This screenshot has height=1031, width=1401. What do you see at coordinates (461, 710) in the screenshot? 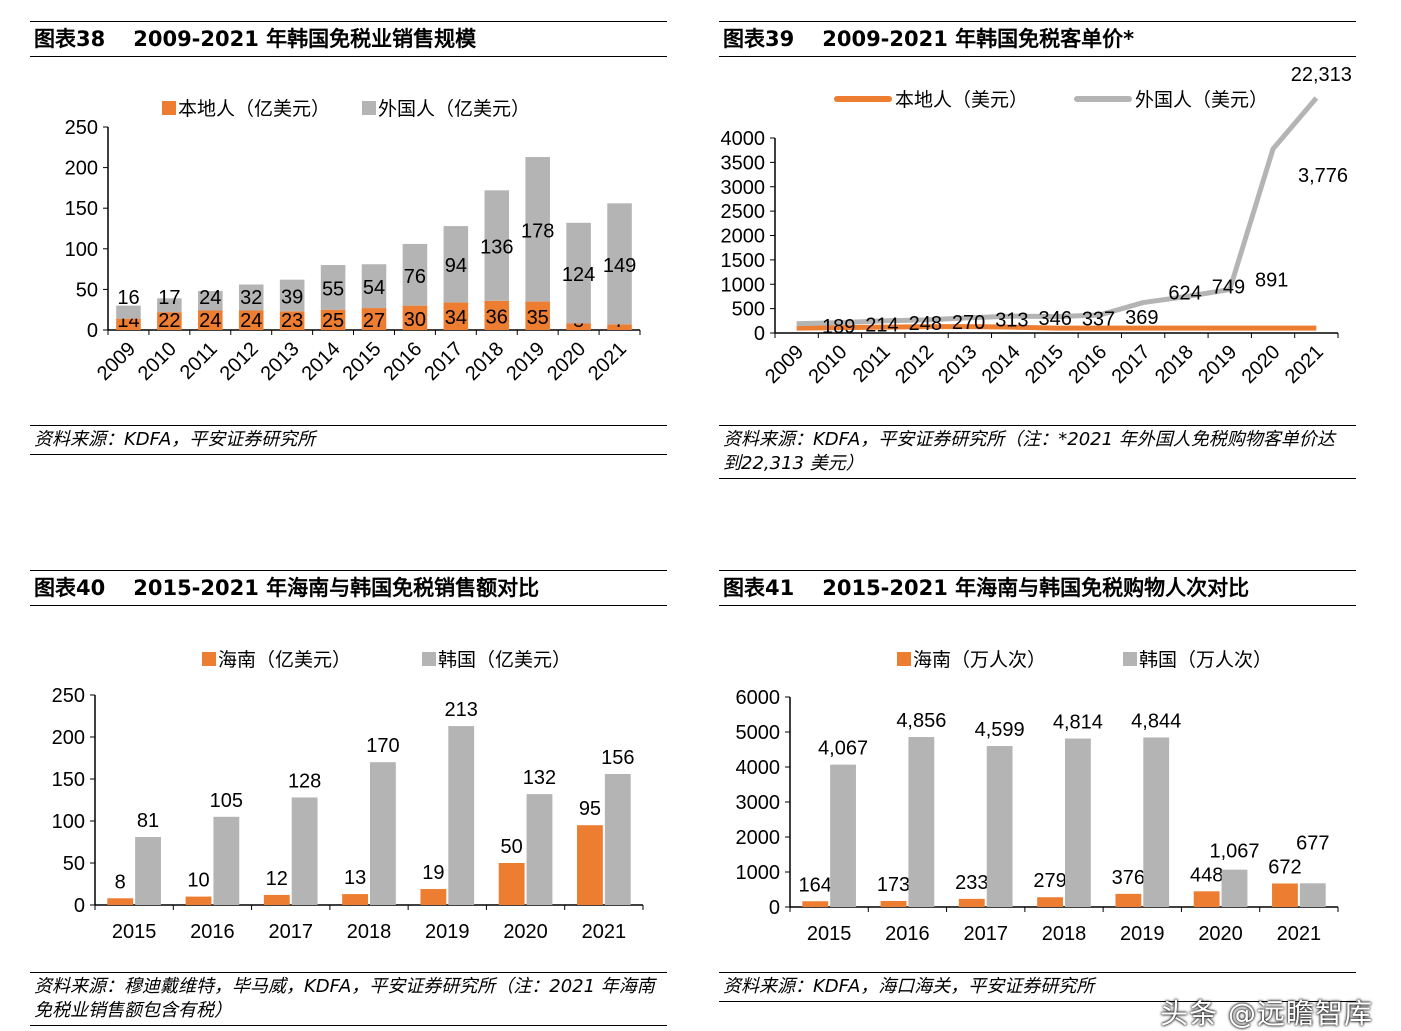
I see `data-label: 213` at bounding box center [461, 710].